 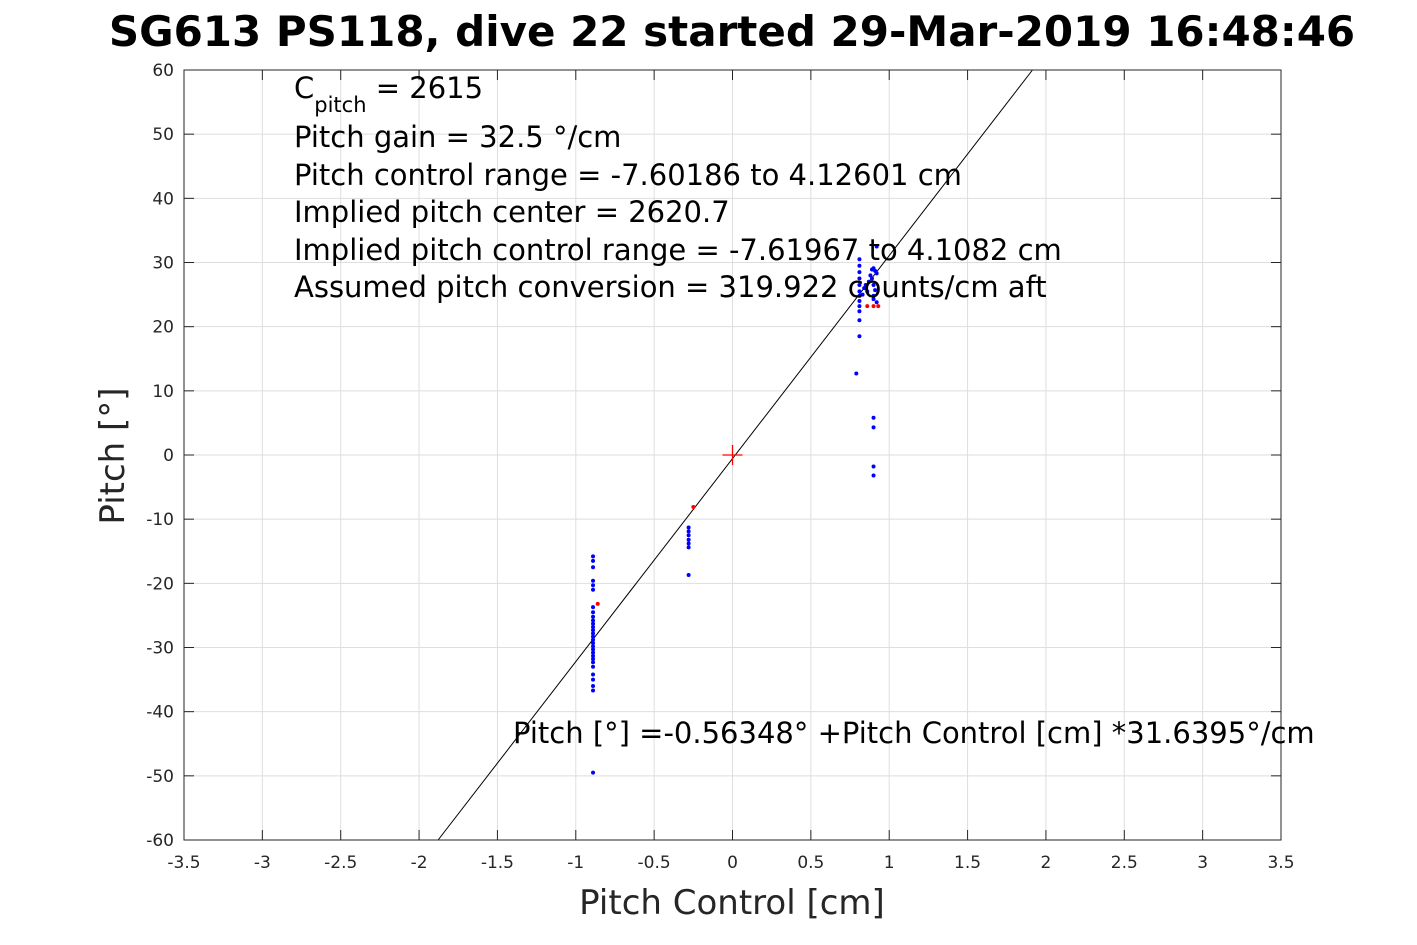 I want to click on x-tick-label: -3, so click(x=262, y=863).